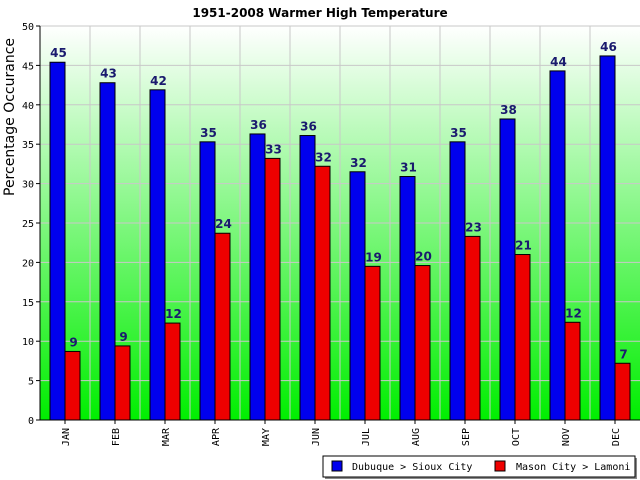 Image resolution: width=640 pixels, height=480 pixels. I want to click on x-tick-label: NOV, so click(566, 437).